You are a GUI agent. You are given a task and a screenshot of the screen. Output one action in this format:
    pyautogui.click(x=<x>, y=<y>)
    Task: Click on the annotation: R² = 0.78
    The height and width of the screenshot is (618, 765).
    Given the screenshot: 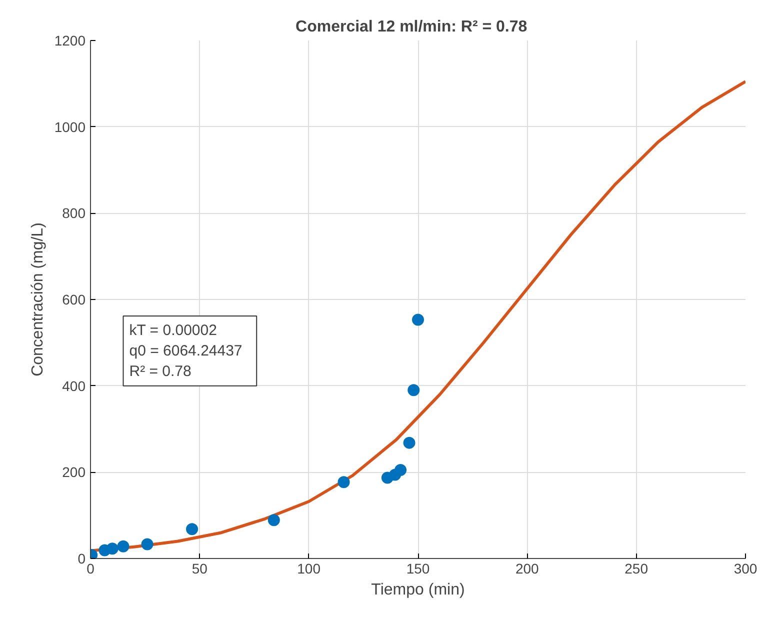 What is the action you would take?
    pyautogui.click(x=160, y=371)
    